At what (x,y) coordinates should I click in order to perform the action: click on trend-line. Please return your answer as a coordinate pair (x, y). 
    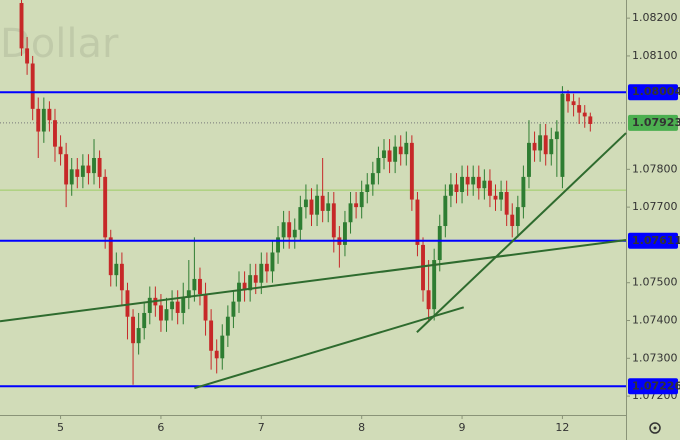
    Looking at the image, I should click on (329, 348).